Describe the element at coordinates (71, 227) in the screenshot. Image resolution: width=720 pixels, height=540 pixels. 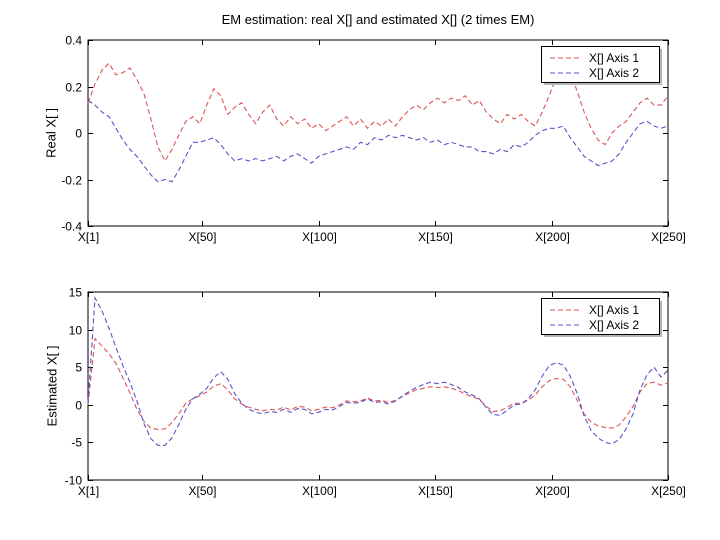
I see `y-tick-label: -0.4` at that location.